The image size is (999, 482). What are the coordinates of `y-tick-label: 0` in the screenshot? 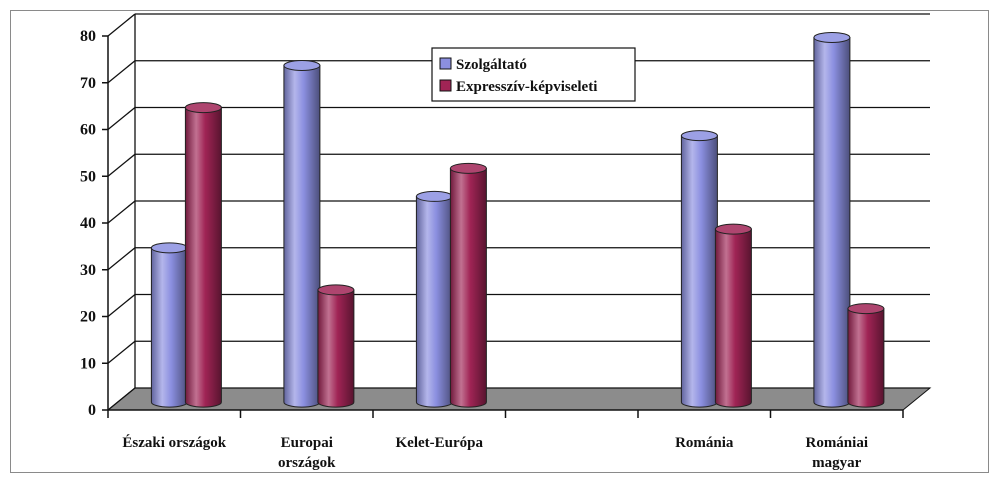 It's located at (92, 410).